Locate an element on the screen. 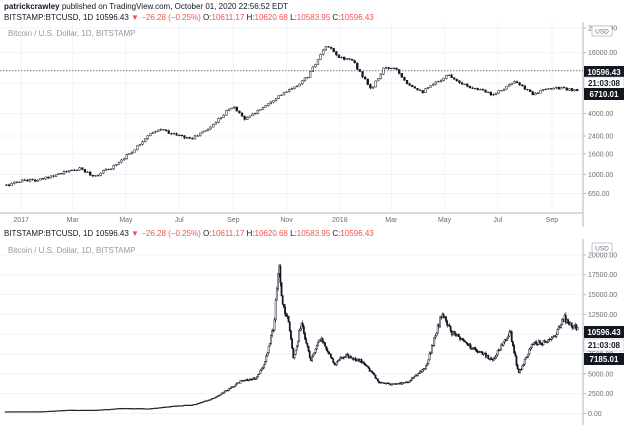 The width and height of the screenshot is (624, 425). high-label: H: is located at coordinates (250, 17).